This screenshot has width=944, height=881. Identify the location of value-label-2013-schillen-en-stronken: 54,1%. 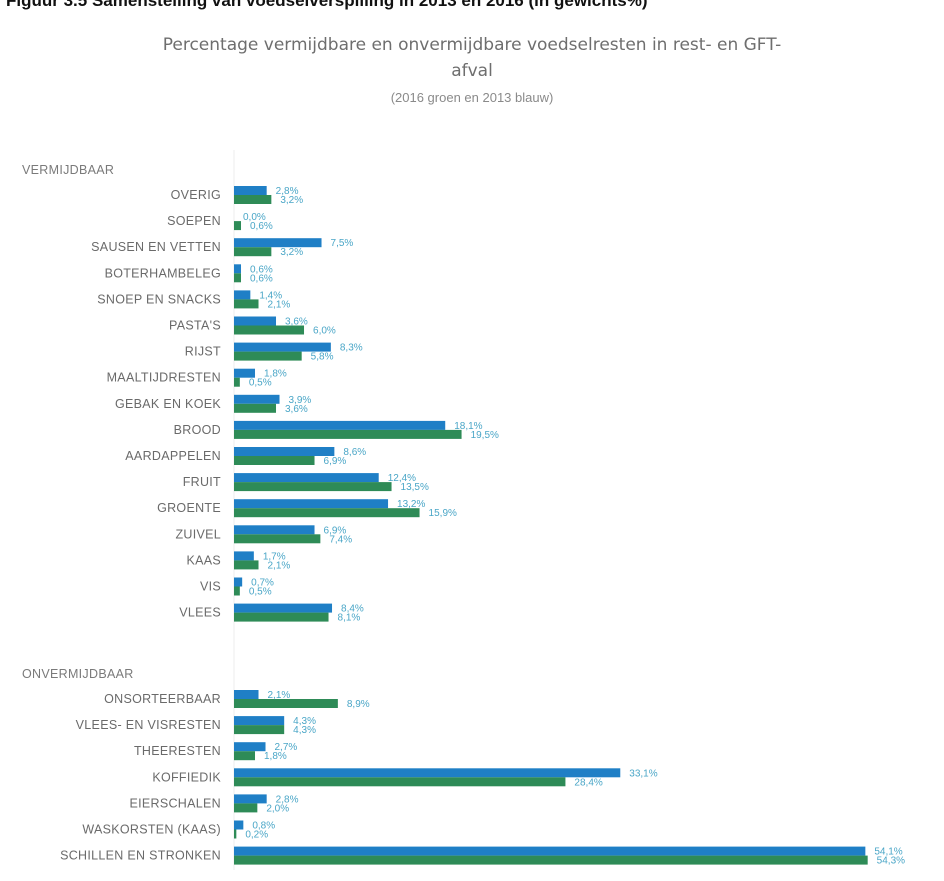
(888, 852).